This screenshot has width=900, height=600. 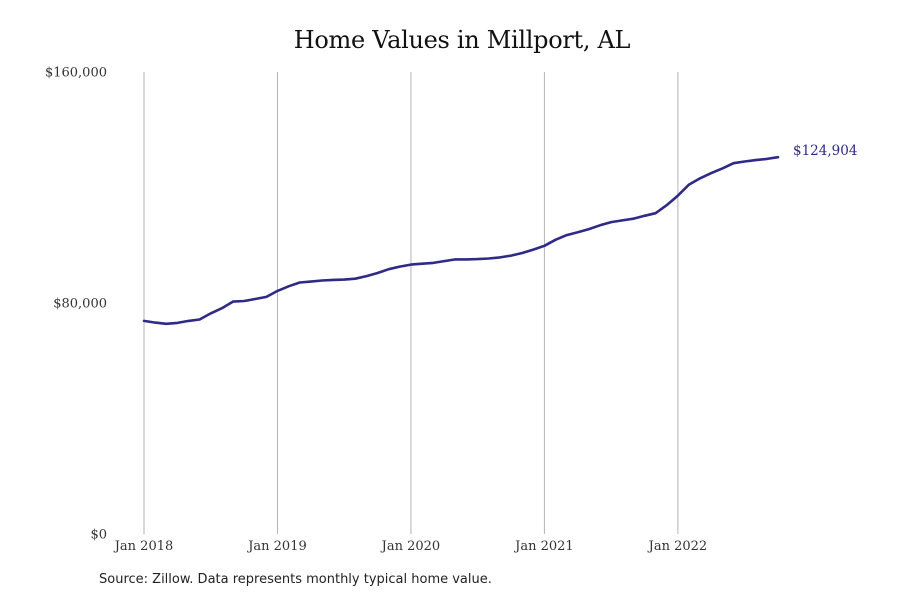 I want to click on y-tick-label: $160,000, so click(x=76, y=73).